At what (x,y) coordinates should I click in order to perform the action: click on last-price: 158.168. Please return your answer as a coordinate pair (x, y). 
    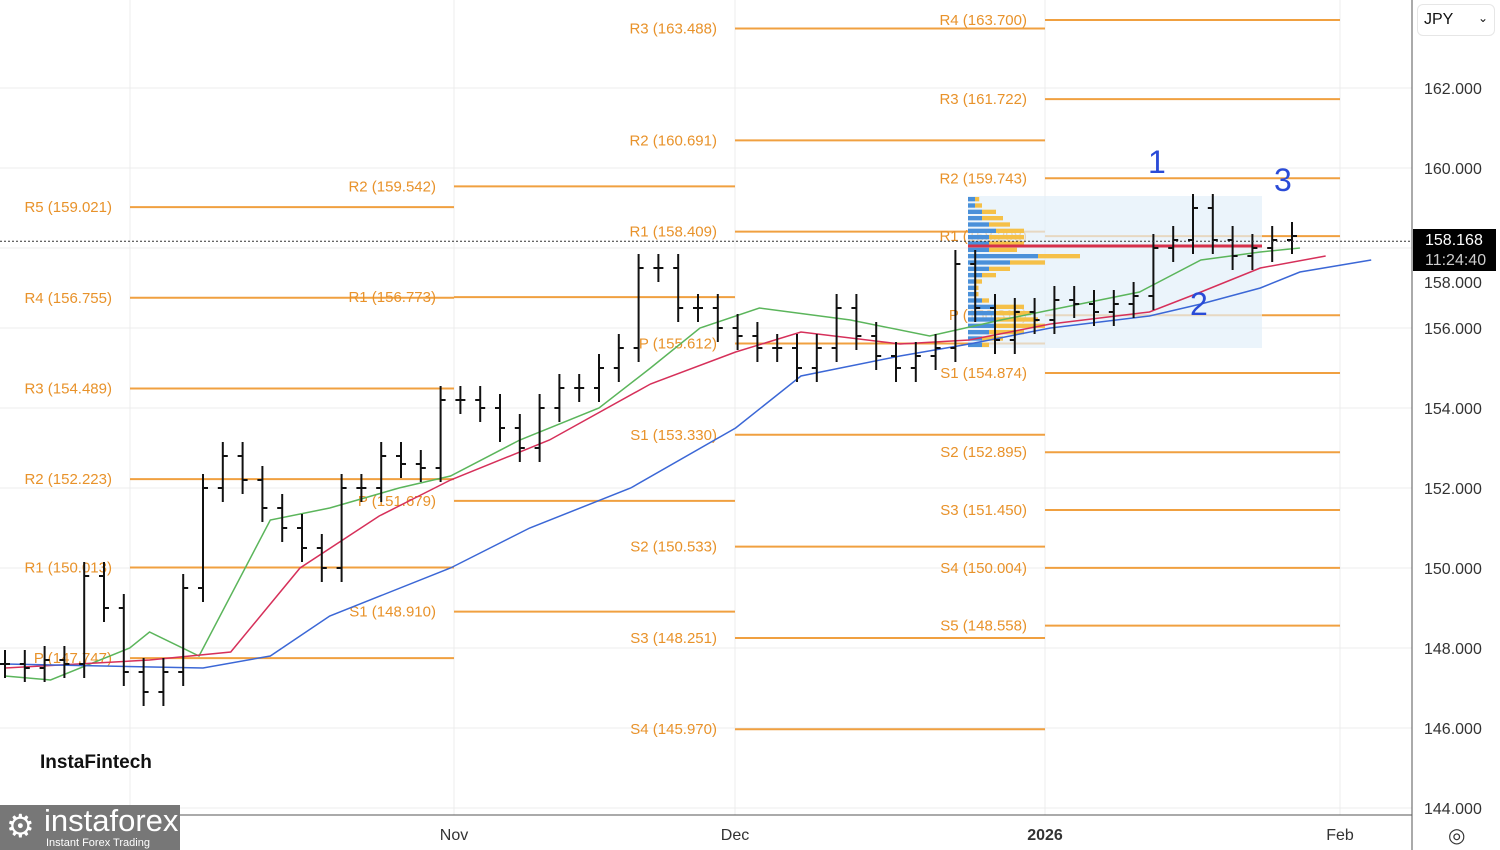
    Looking at the image, I should click on (1454, 240).